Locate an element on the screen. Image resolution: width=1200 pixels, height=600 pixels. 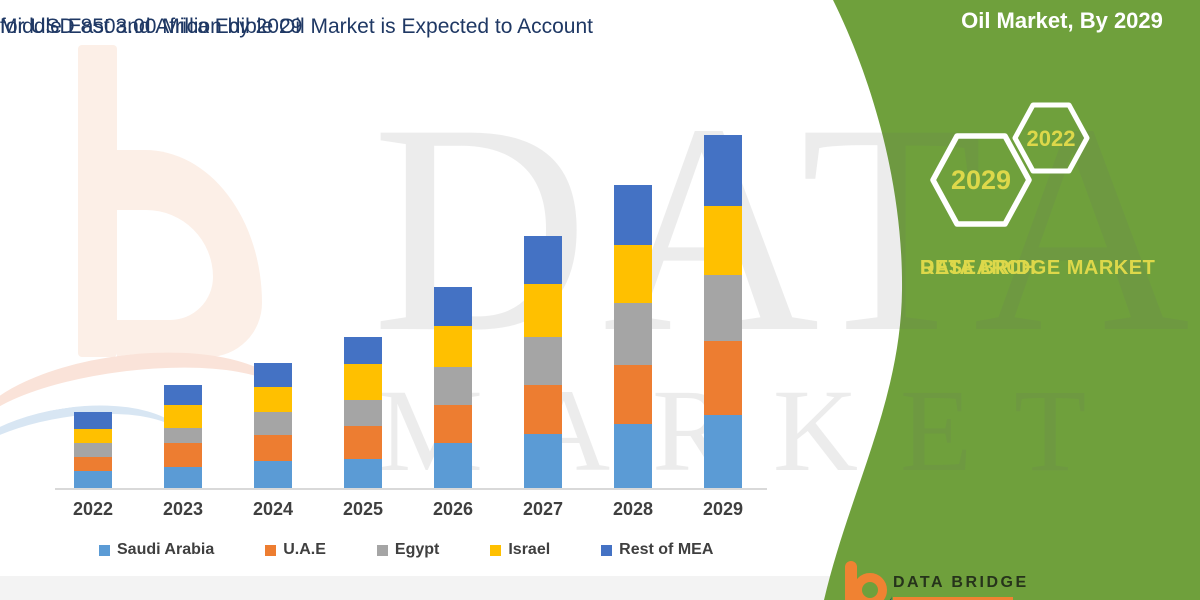
x-axis-label-2026: 2026 is located at coordinates (453, 509).